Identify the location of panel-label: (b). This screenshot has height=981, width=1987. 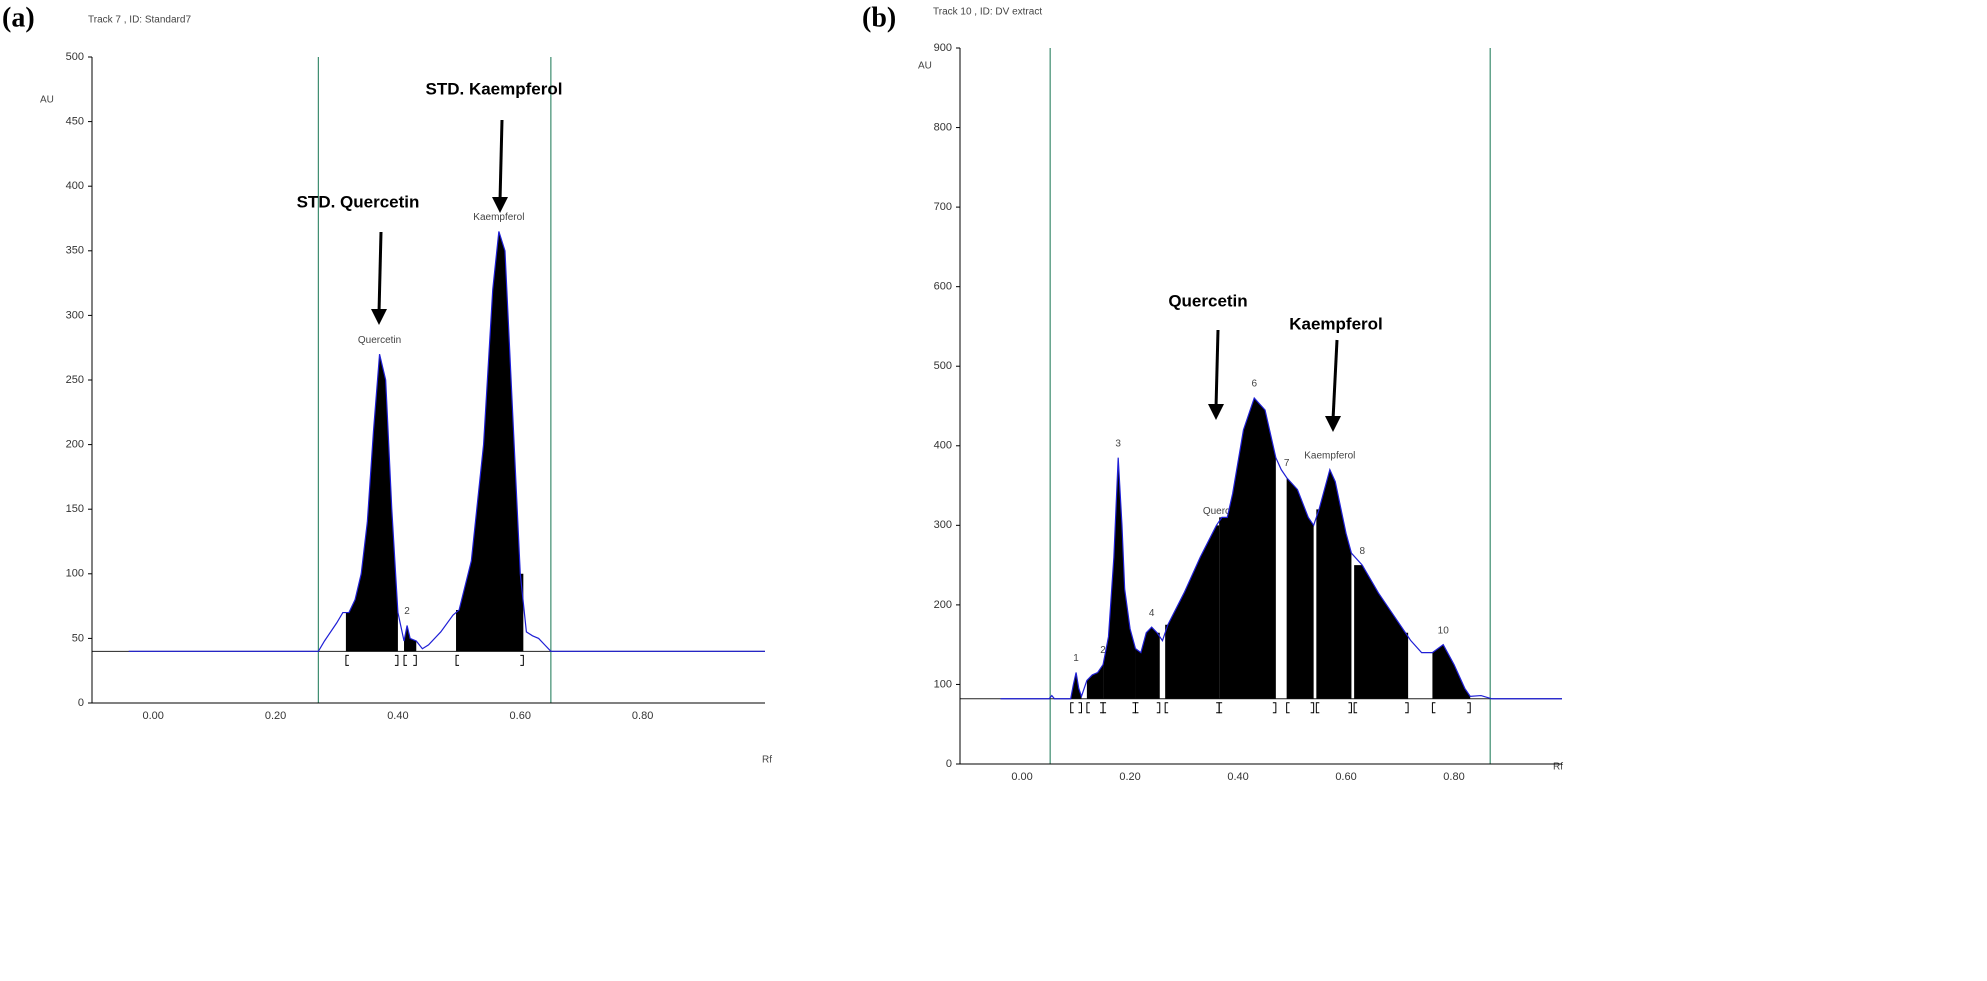
(879, 17).